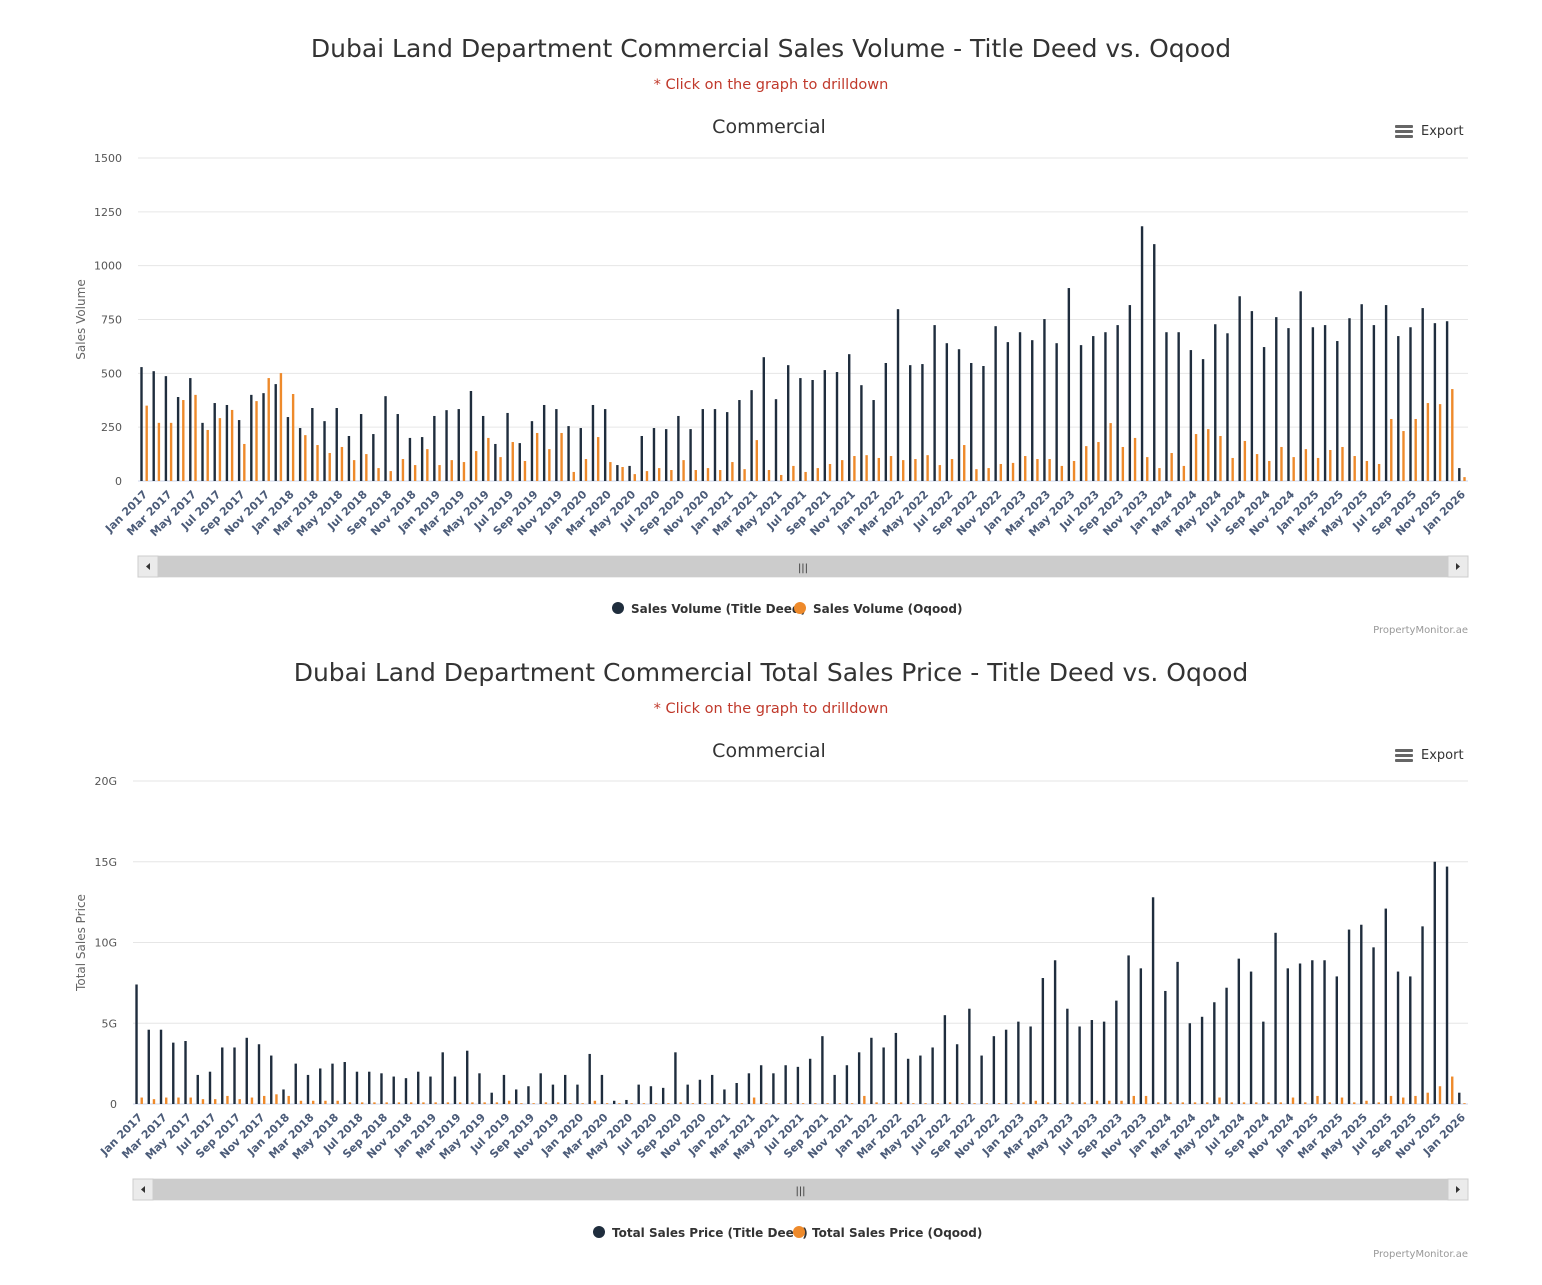  I want to click on export-button: Export, so click(1429, 755).